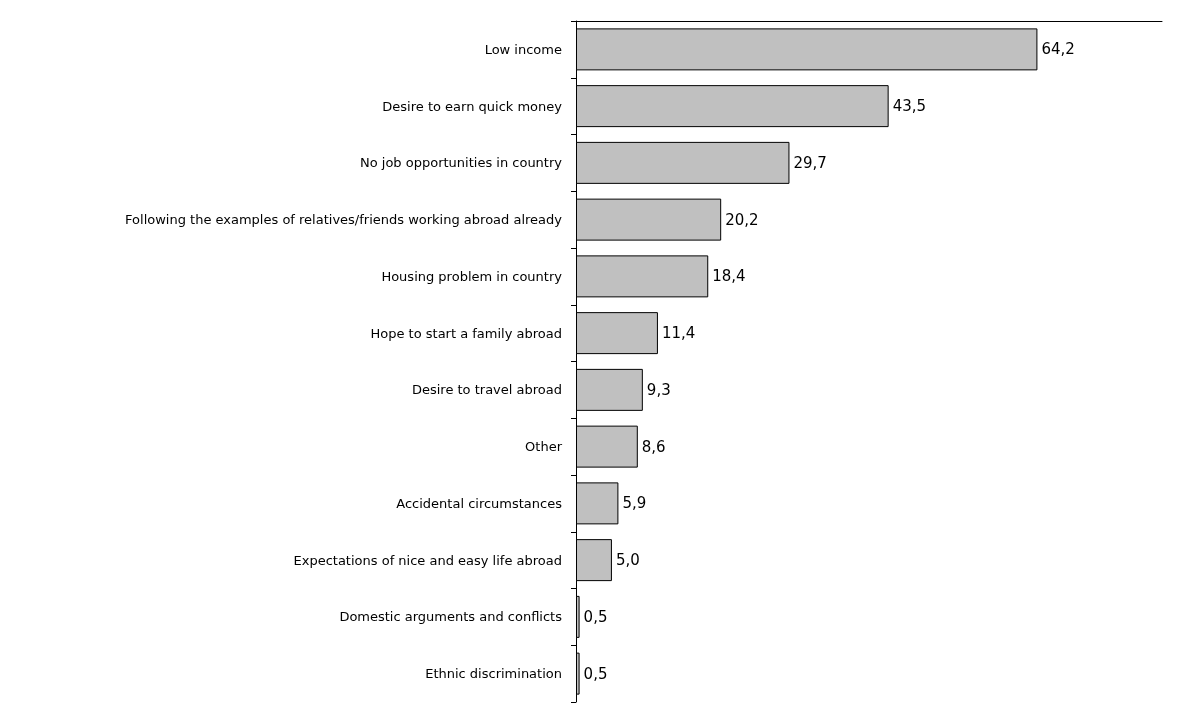 This screenshot has height=718, width=1180. I want to click on data-label: 18,4, so click(729, 276).